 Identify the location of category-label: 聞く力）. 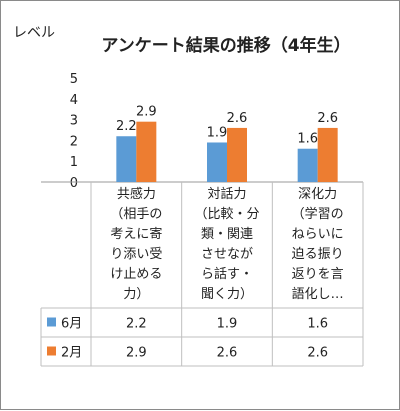
(227, 294).